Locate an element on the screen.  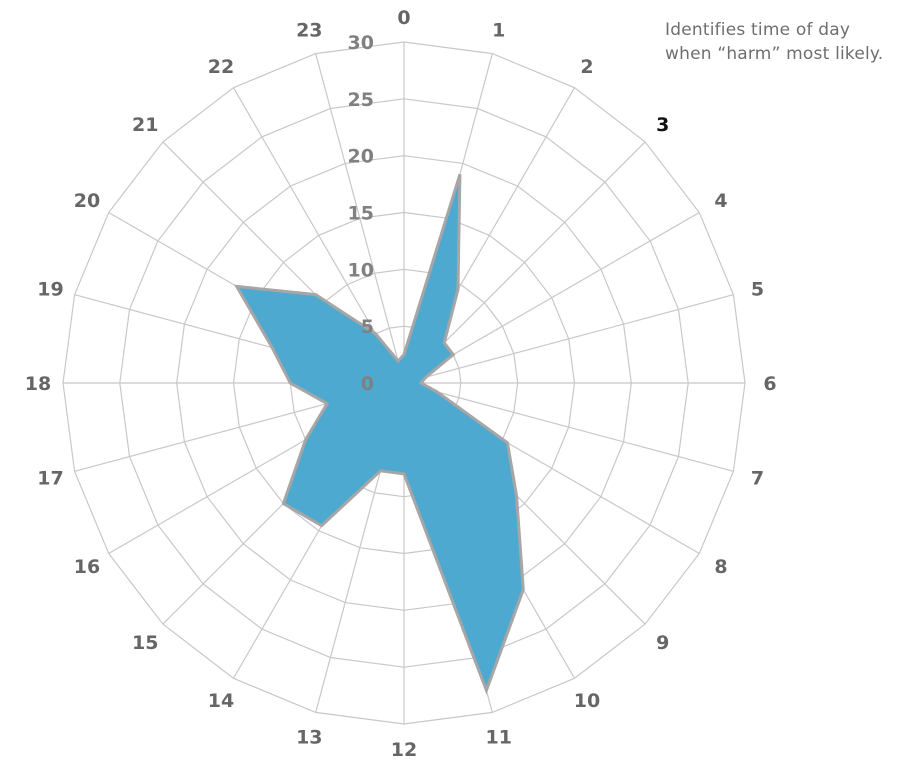
radial-tick-labels: 0 5 10 15 20 25 30 is located at coordinates (361, 213).